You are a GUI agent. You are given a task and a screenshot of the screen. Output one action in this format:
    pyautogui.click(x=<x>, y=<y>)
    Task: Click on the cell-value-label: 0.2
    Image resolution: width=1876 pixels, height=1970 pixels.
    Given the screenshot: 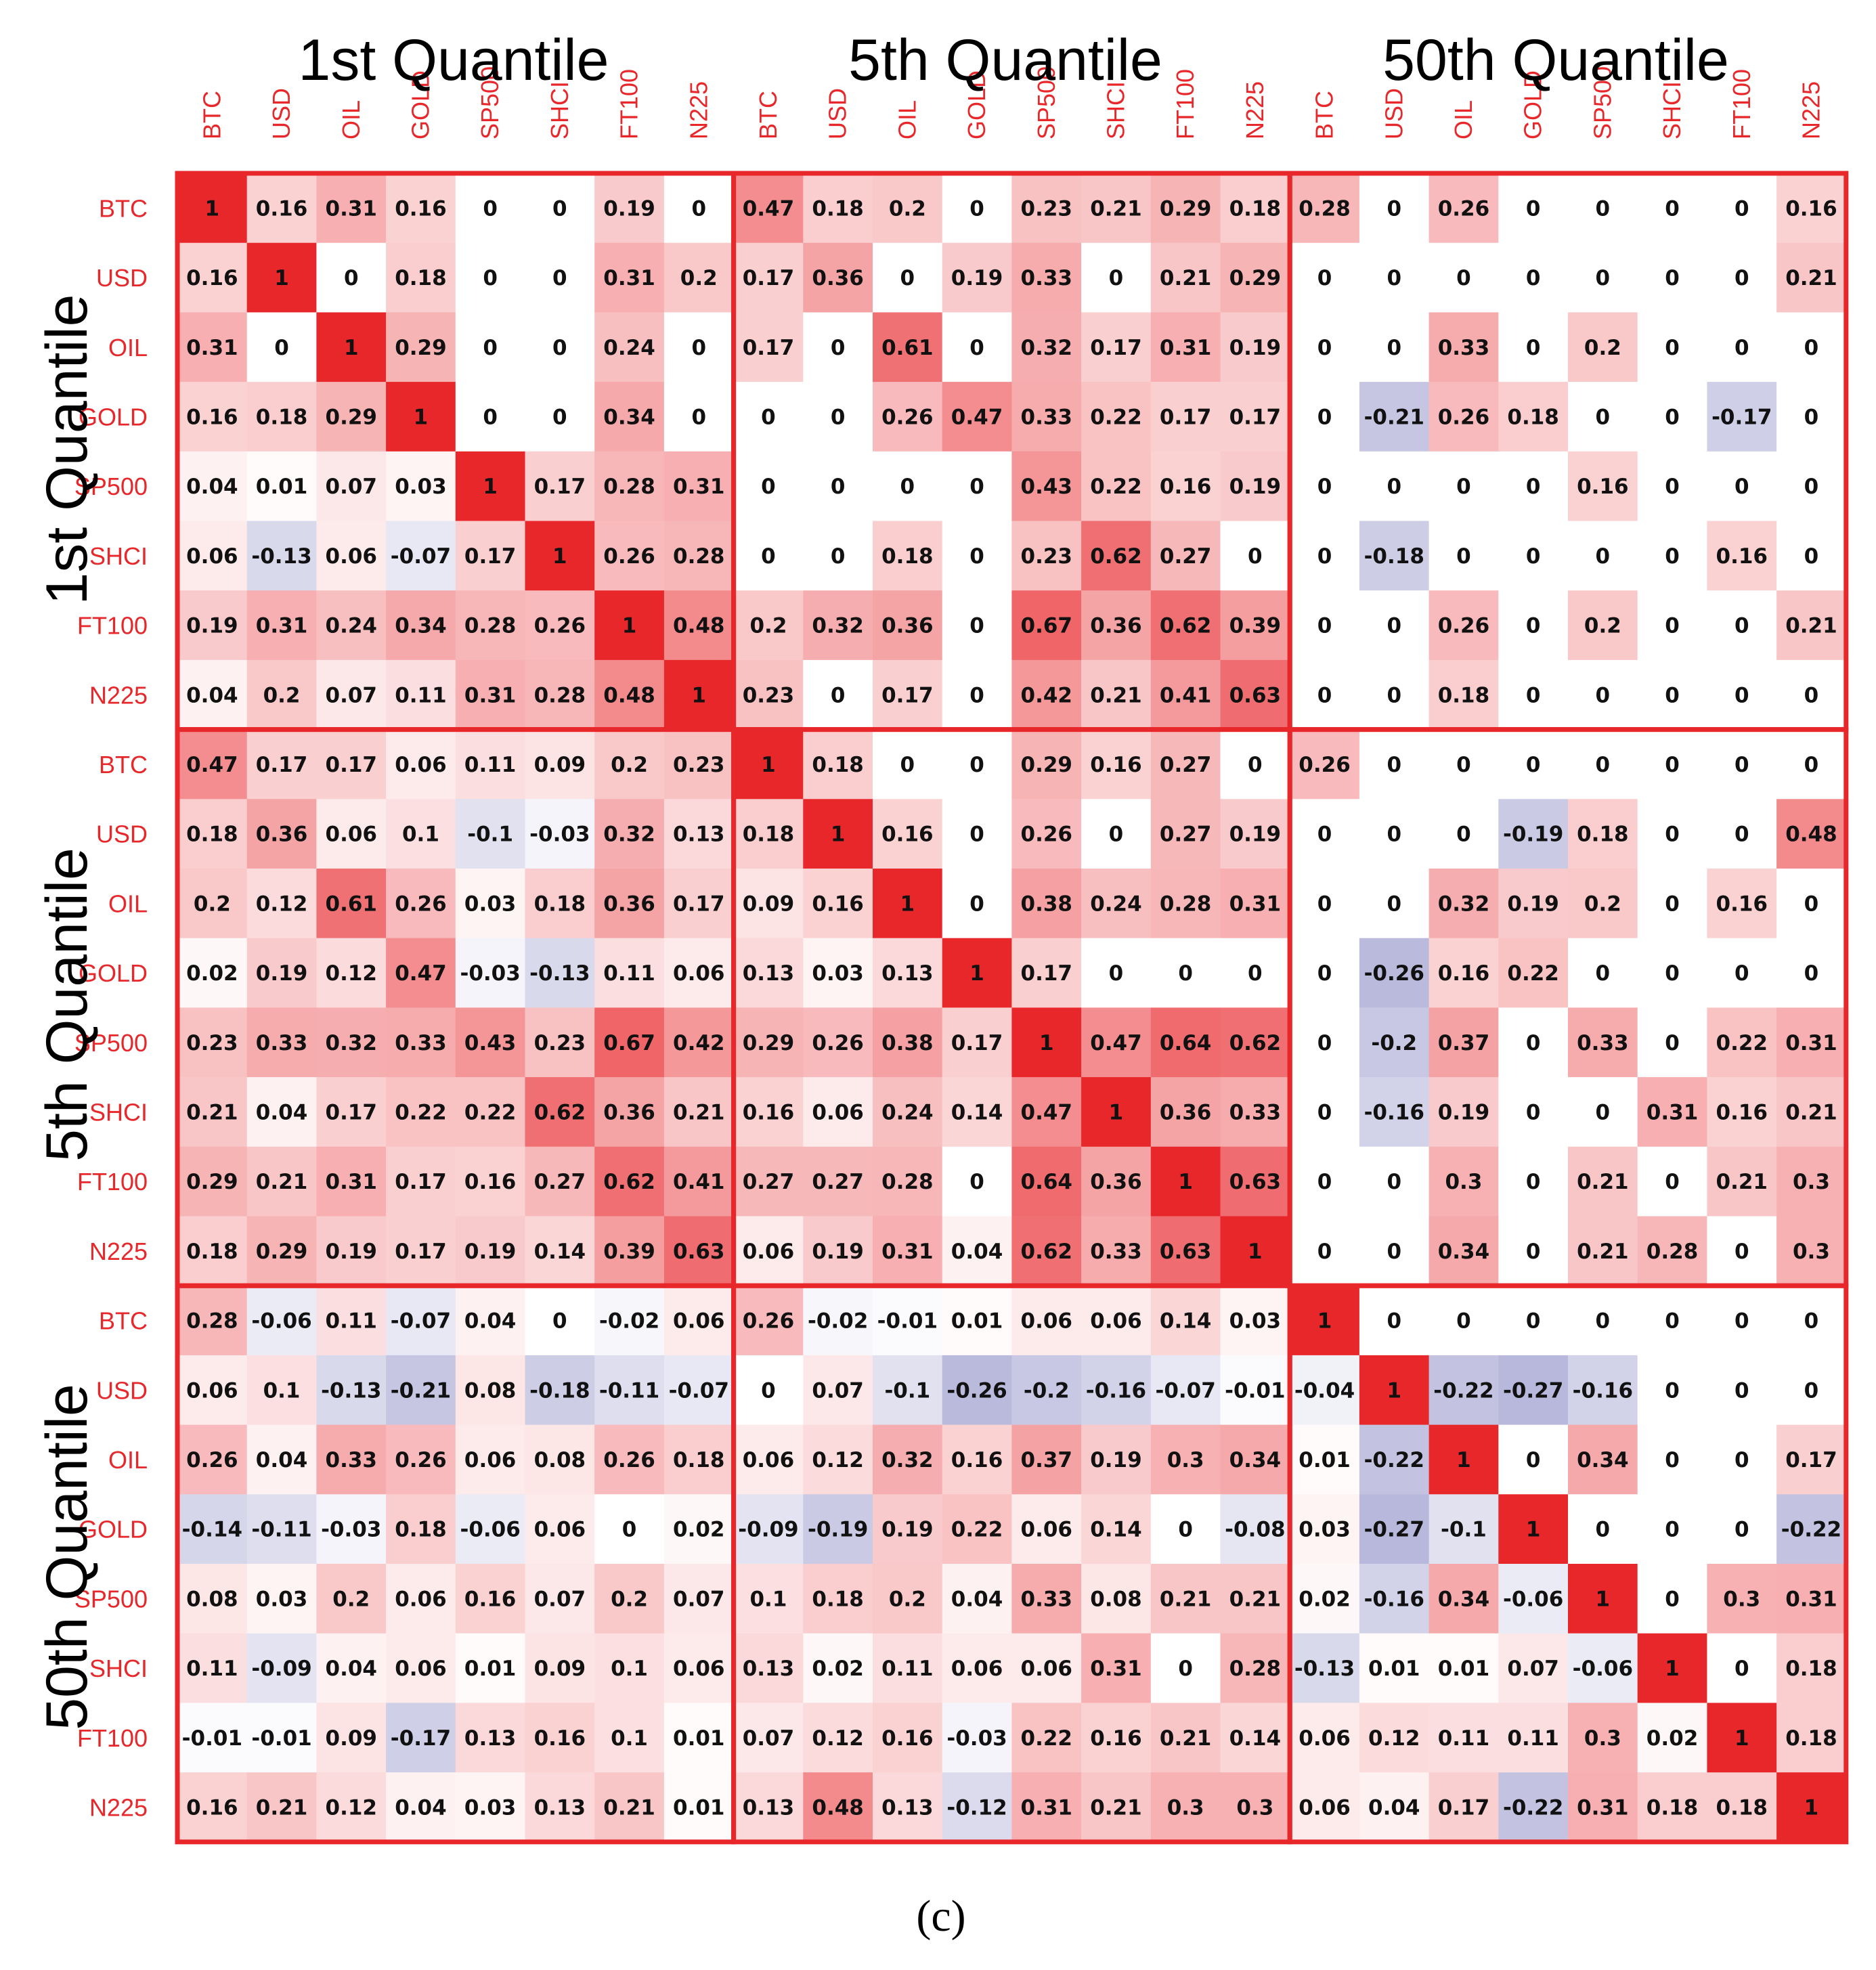 What is the action you would take?
    pyautogui.click(x=907, y=209)
    